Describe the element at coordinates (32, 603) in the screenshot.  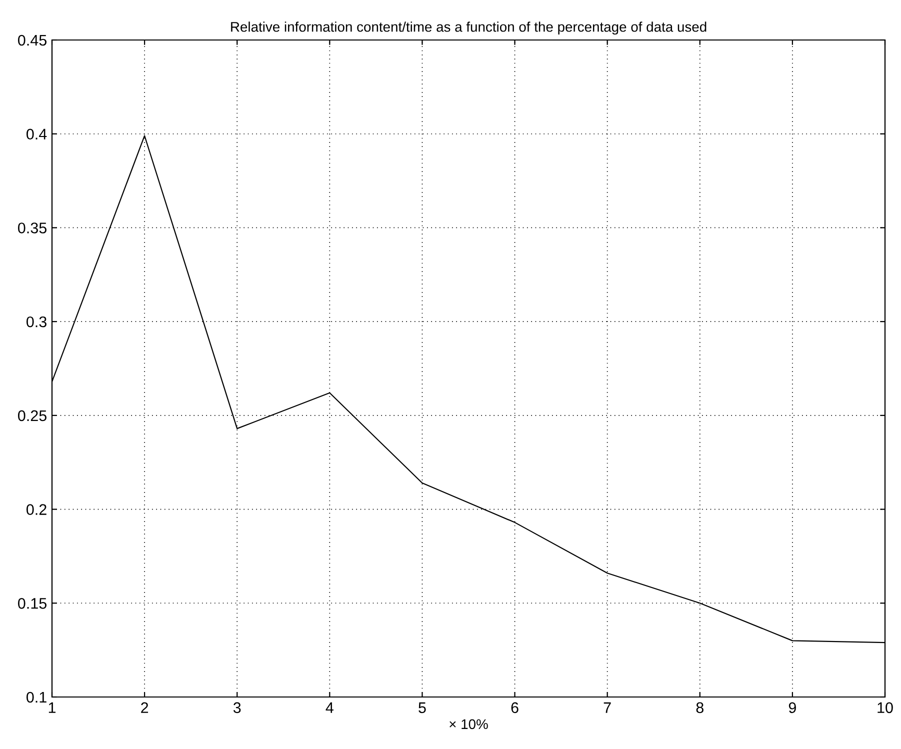
I see `y-tick-label: 0.15` at that location.